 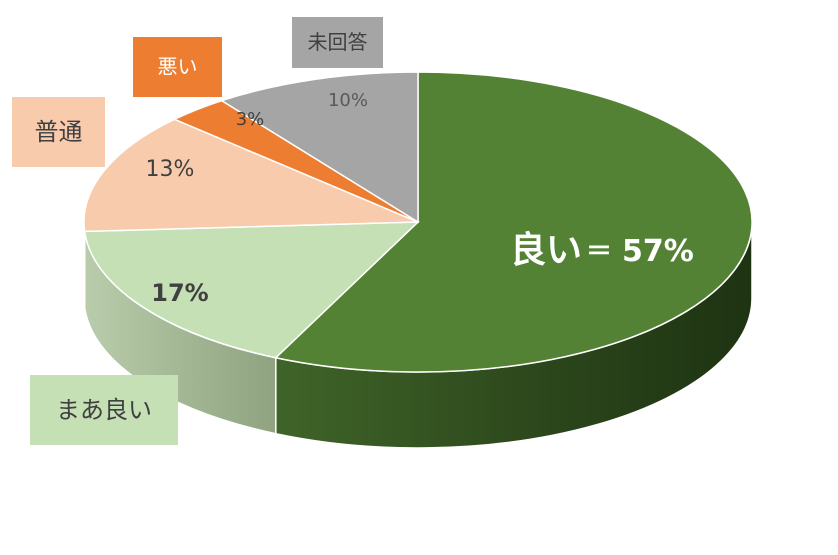 I want to click on value-label: 3%, so click(x=250, y=119).